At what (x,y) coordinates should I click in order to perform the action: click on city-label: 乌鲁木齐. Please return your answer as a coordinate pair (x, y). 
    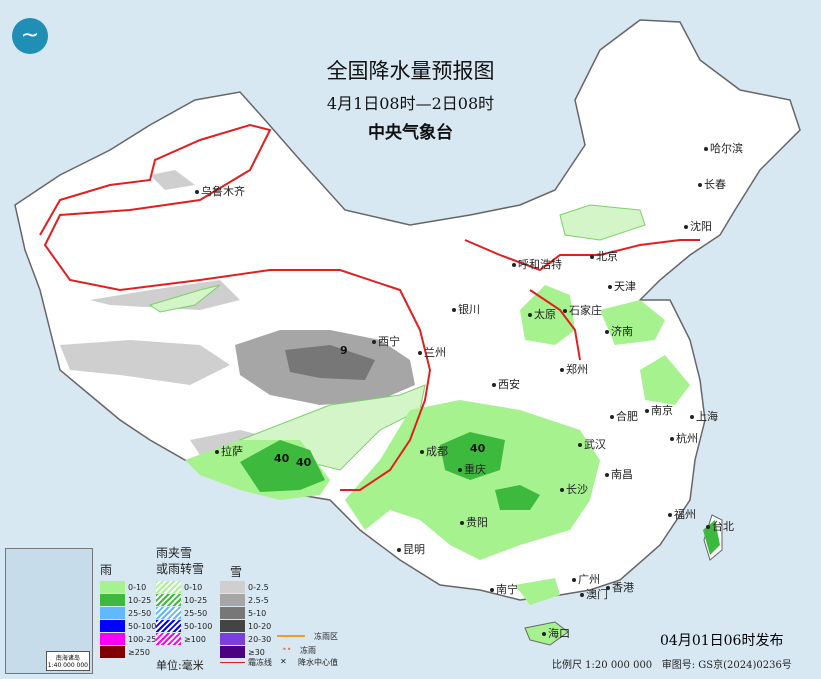
    Looking at the image, I should click on (220, 191).